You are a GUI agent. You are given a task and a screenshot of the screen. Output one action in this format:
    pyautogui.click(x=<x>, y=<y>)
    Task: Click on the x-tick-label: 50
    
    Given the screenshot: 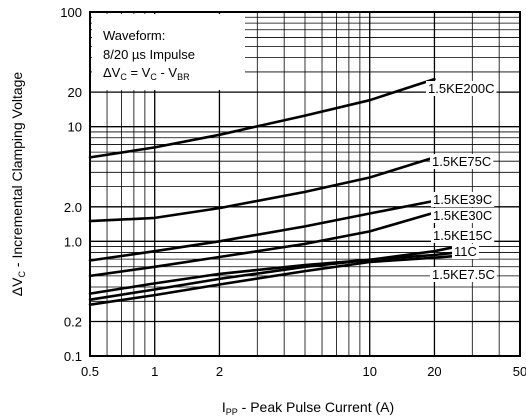 What is the action you would take?
    pyautogui.click(x=519, y=371)
    